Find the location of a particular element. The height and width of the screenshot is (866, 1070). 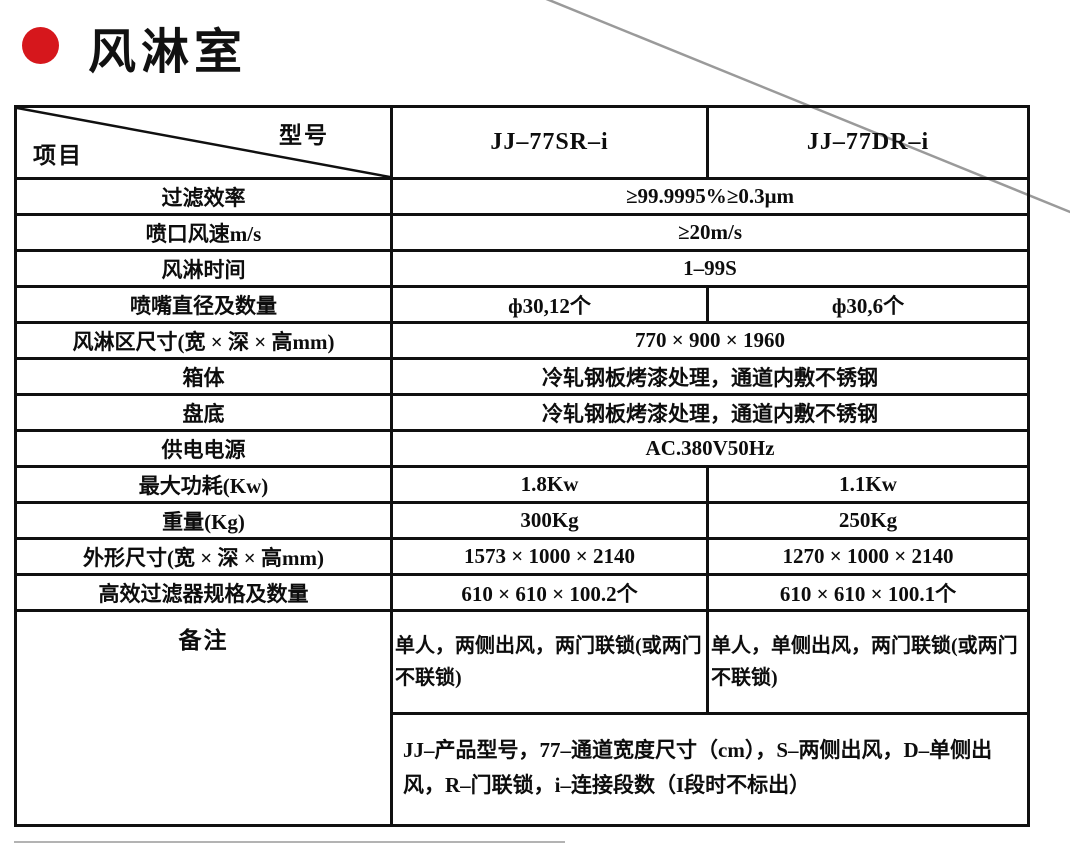

remarks-value-model-1: 单人，两侧出风，两门联锁(或两门不联锁) is located at coordinates (549, 662).